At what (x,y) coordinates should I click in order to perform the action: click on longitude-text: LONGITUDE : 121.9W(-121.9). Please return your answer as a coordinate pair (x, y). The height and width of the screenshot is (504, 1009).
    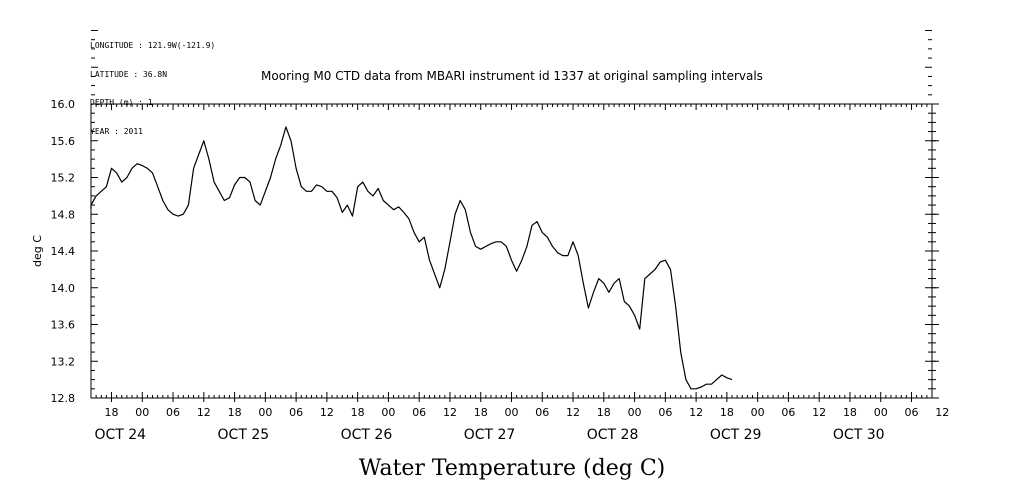
    Looking at the image, I should click on (153, 45).